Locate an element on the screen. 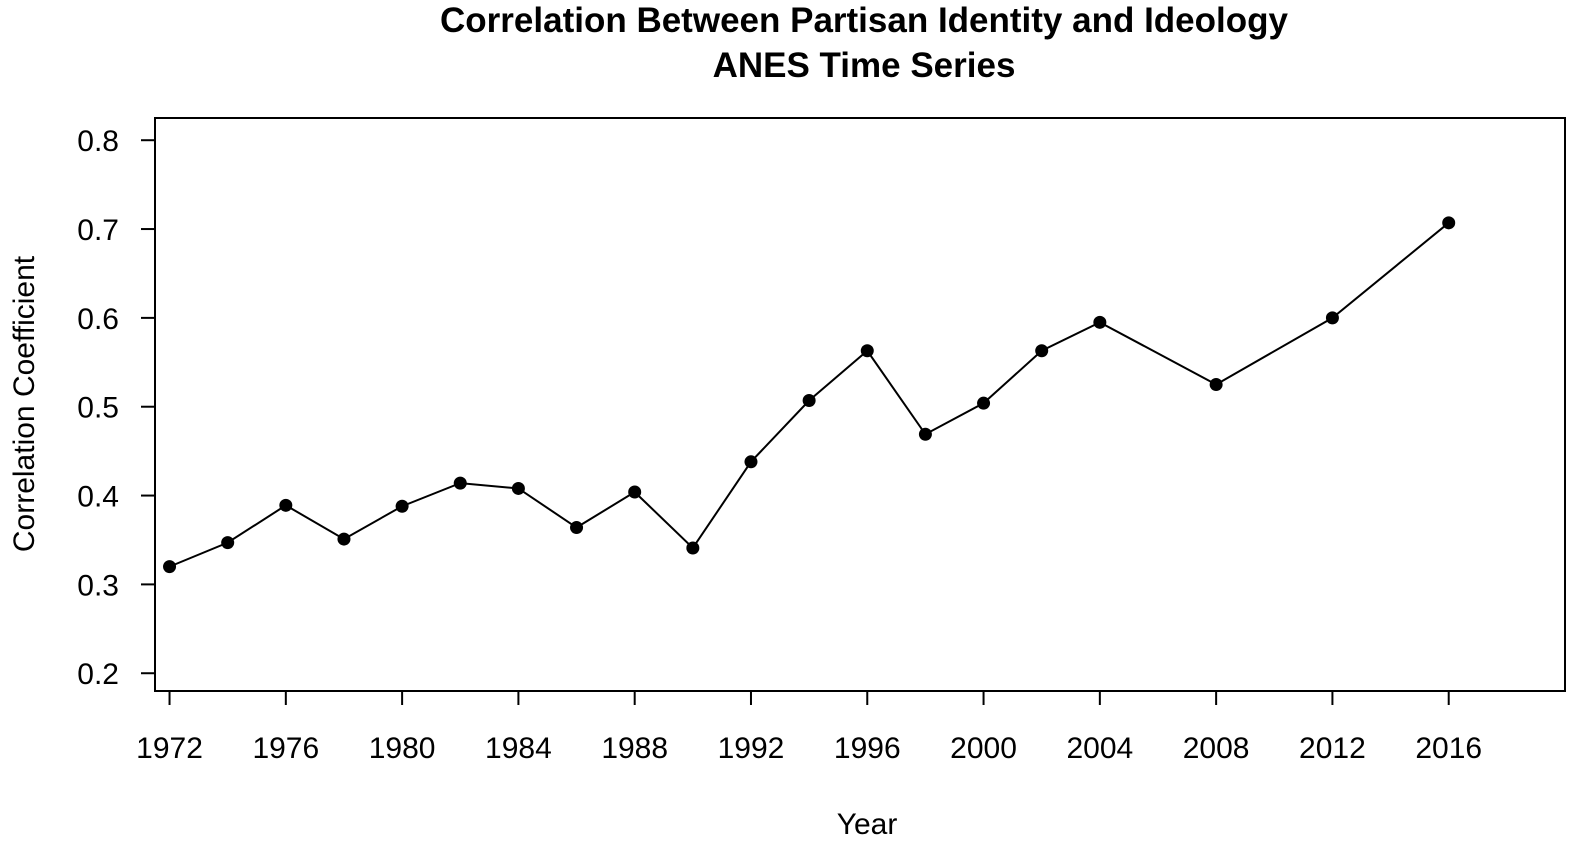  y-tick-label: 0.4 is located at coordinates (98, 497).